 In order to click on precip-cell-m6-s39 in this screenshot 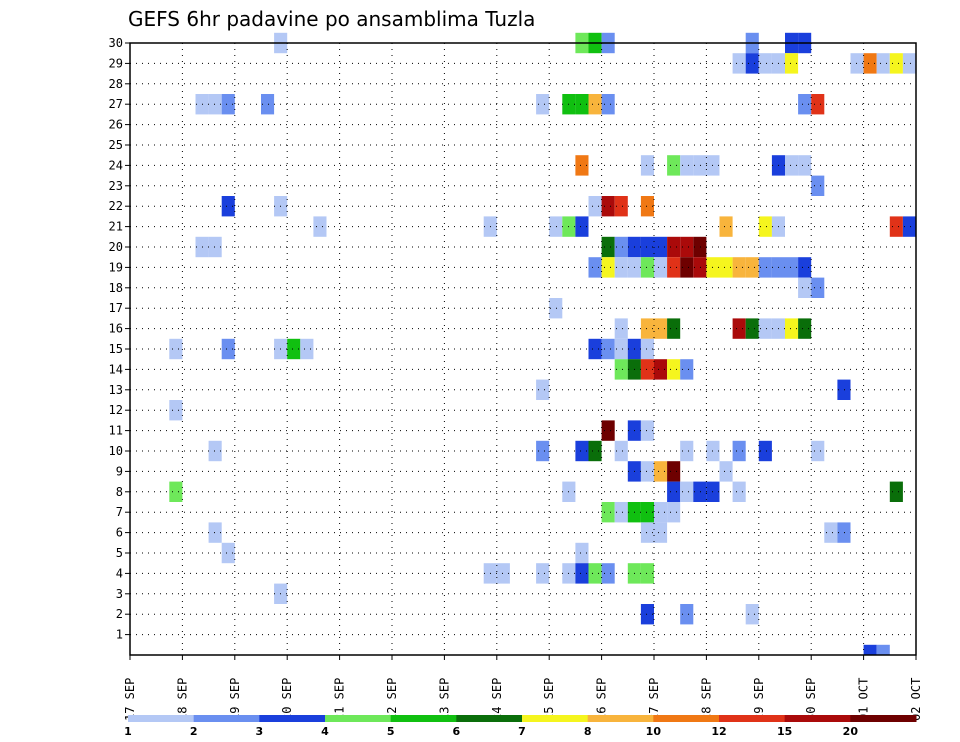, I will do `click(647, 532)`.